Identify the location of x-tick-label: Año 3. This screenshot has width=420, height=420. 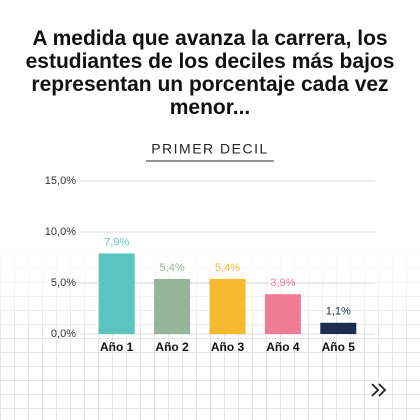
(228, 347).